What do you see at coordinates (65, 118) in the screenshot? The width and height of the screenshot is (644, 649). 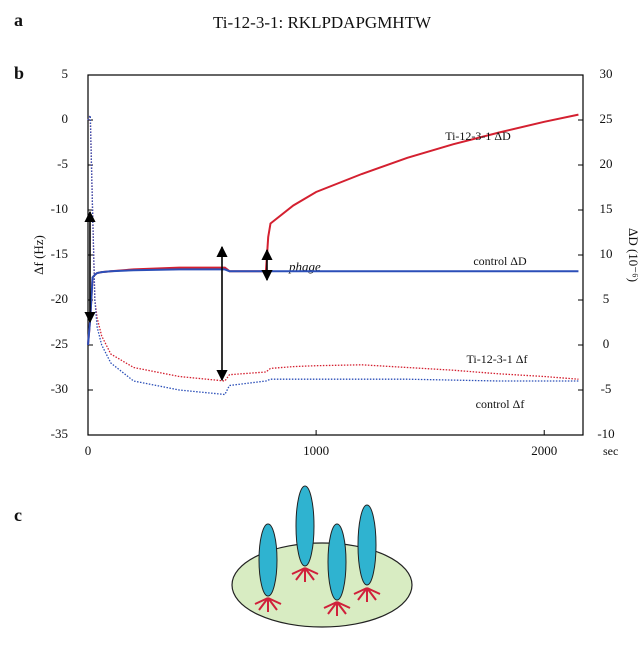 I see `y-tick-label: 0` at bounding box center [65, 118].